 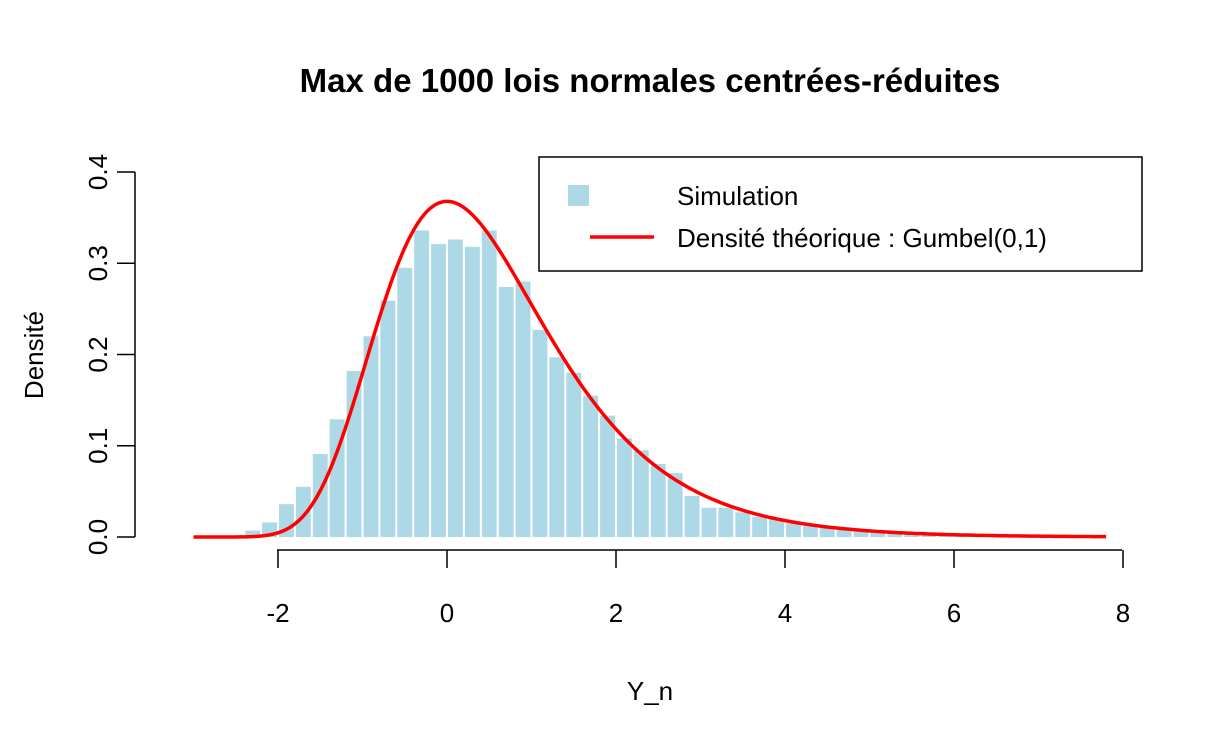 I want to click on y-tick-label: 0.3, so click(x=98, y=263).